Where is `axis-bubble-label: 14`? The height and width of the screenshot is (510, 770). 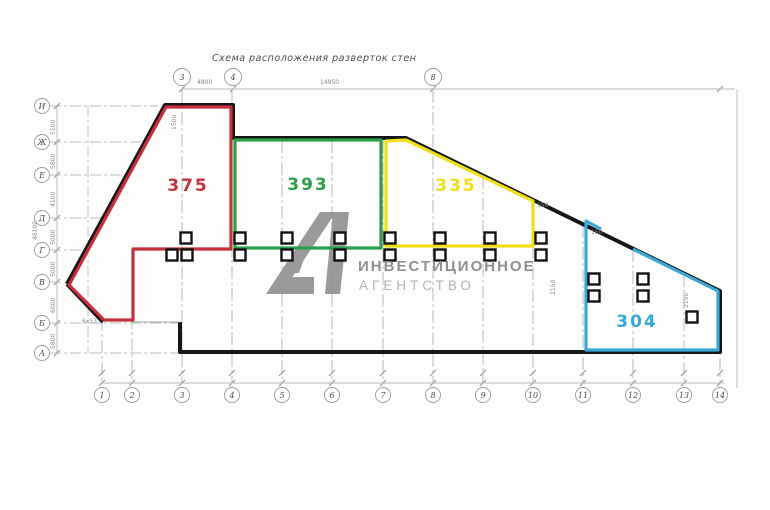
axis-bubble-label: 14 is located at coordinates (720, 395).